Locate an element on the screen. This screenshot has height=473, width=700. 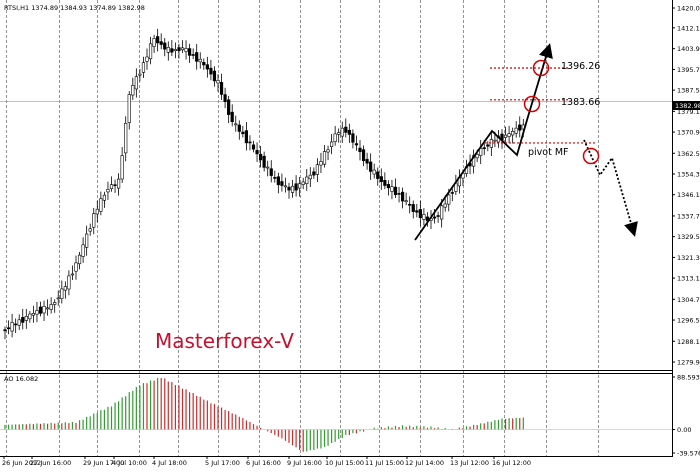
level-label: 1383.66 is located at coordinates (580, 102).